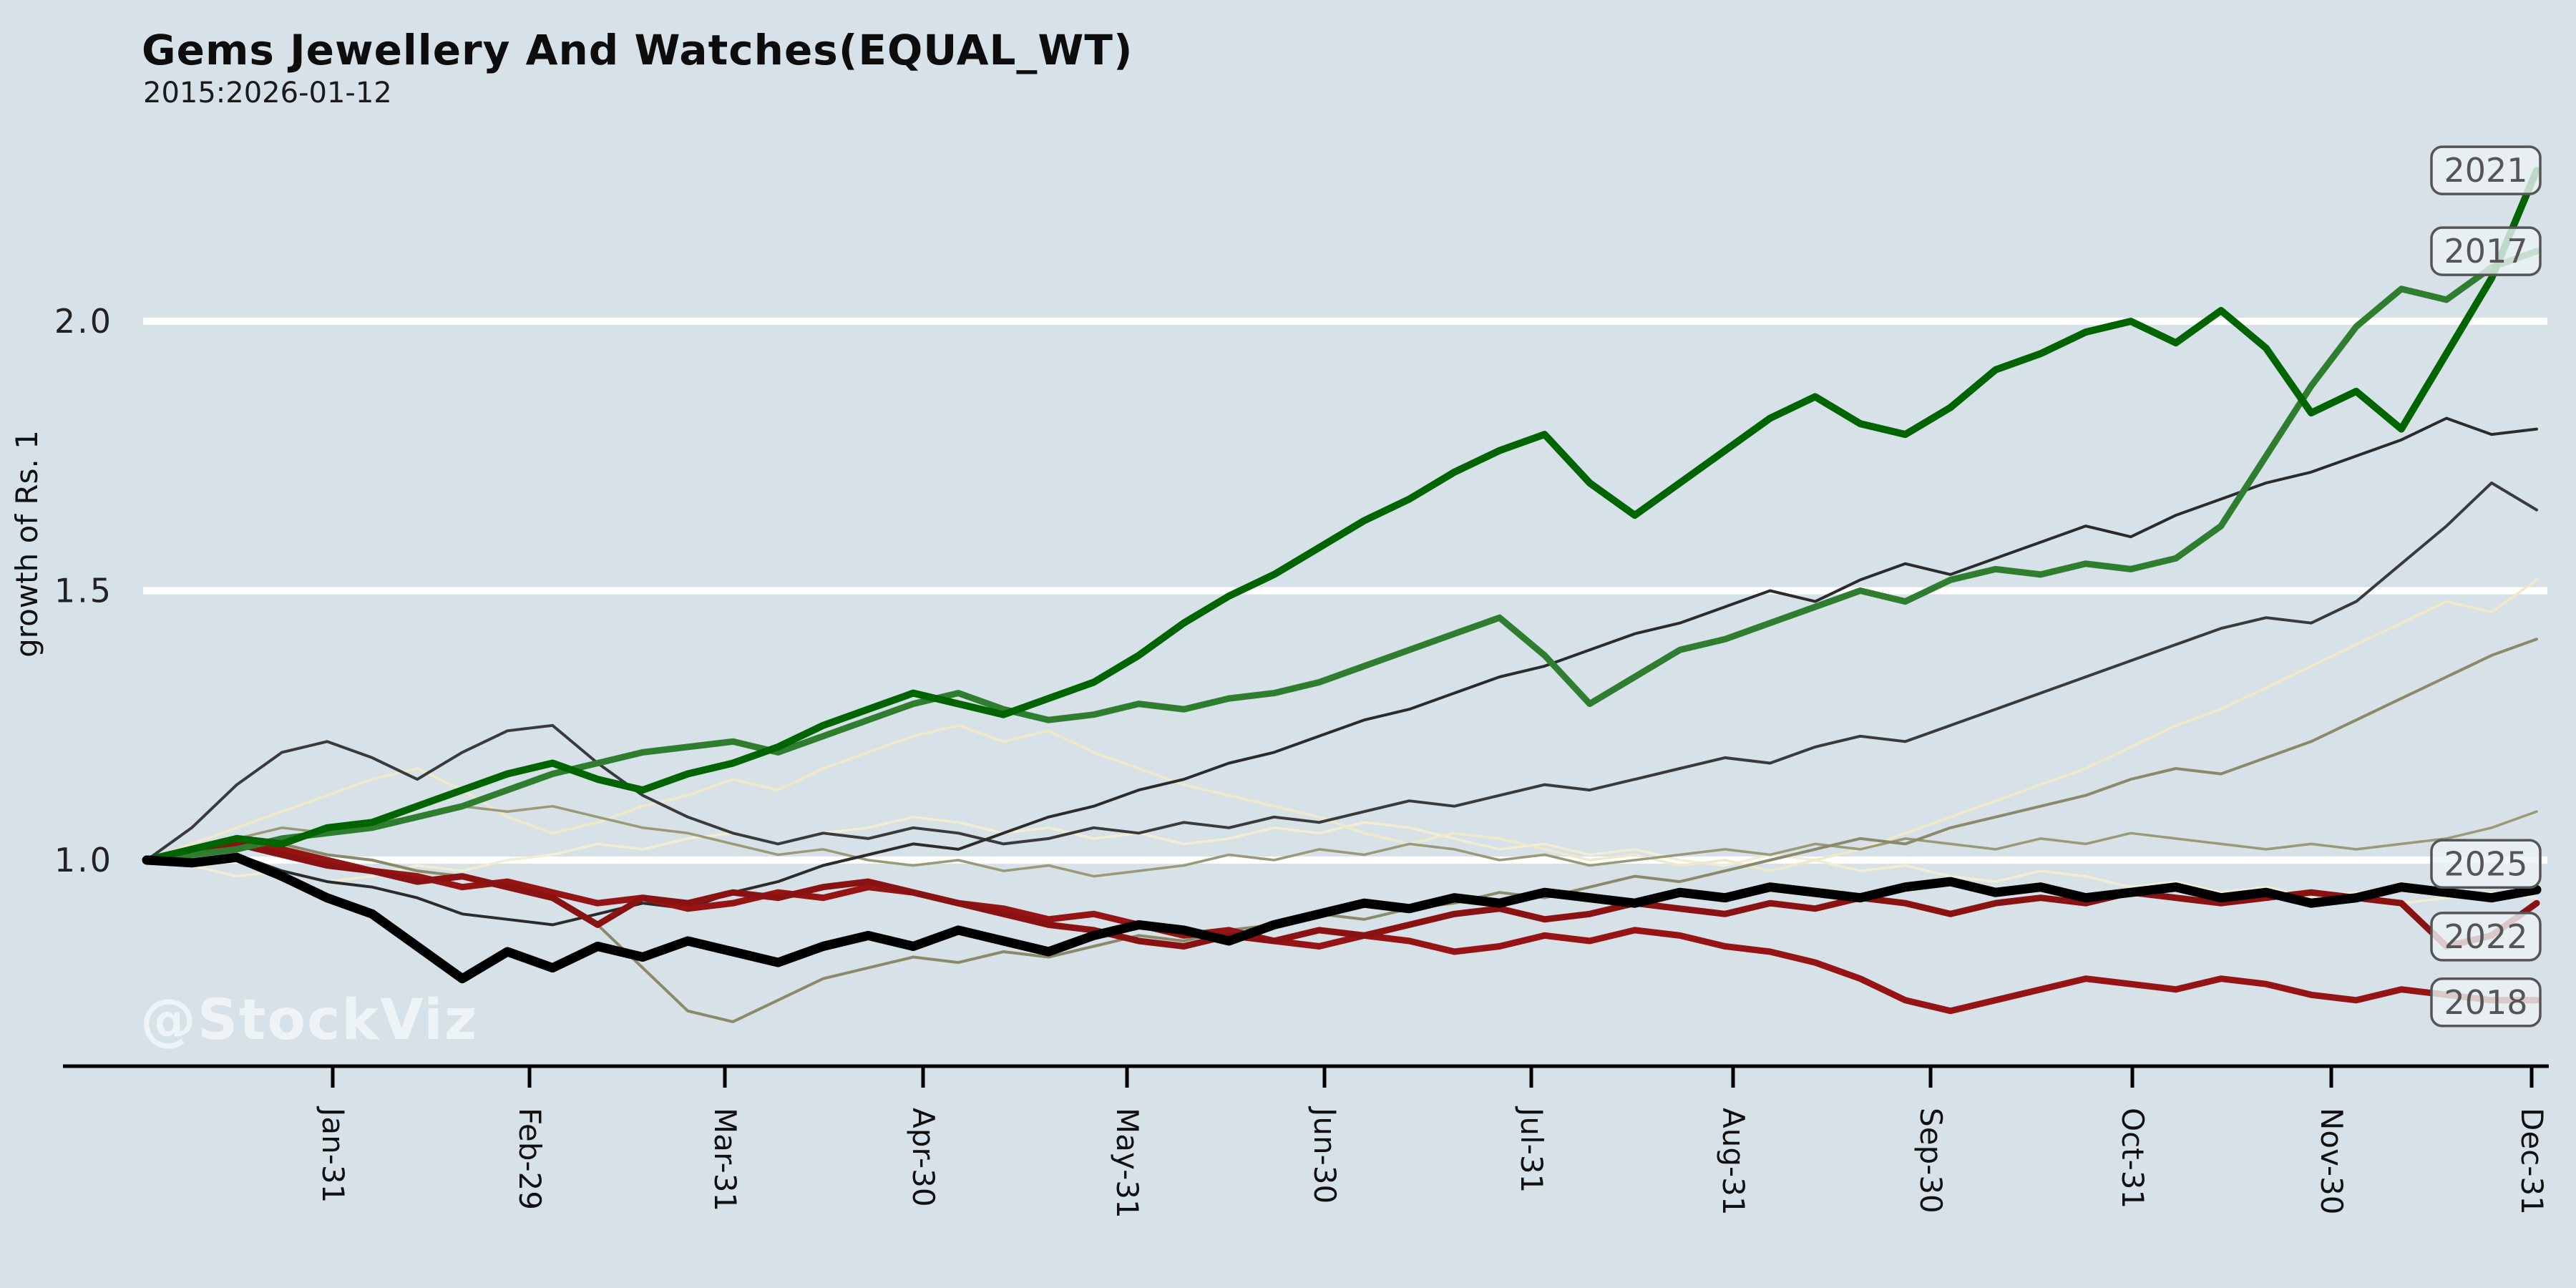  Describe the element at coordinates (1127, 1163) in the screenshot. I see `x-tick-label-May-31: May-31` at that location.